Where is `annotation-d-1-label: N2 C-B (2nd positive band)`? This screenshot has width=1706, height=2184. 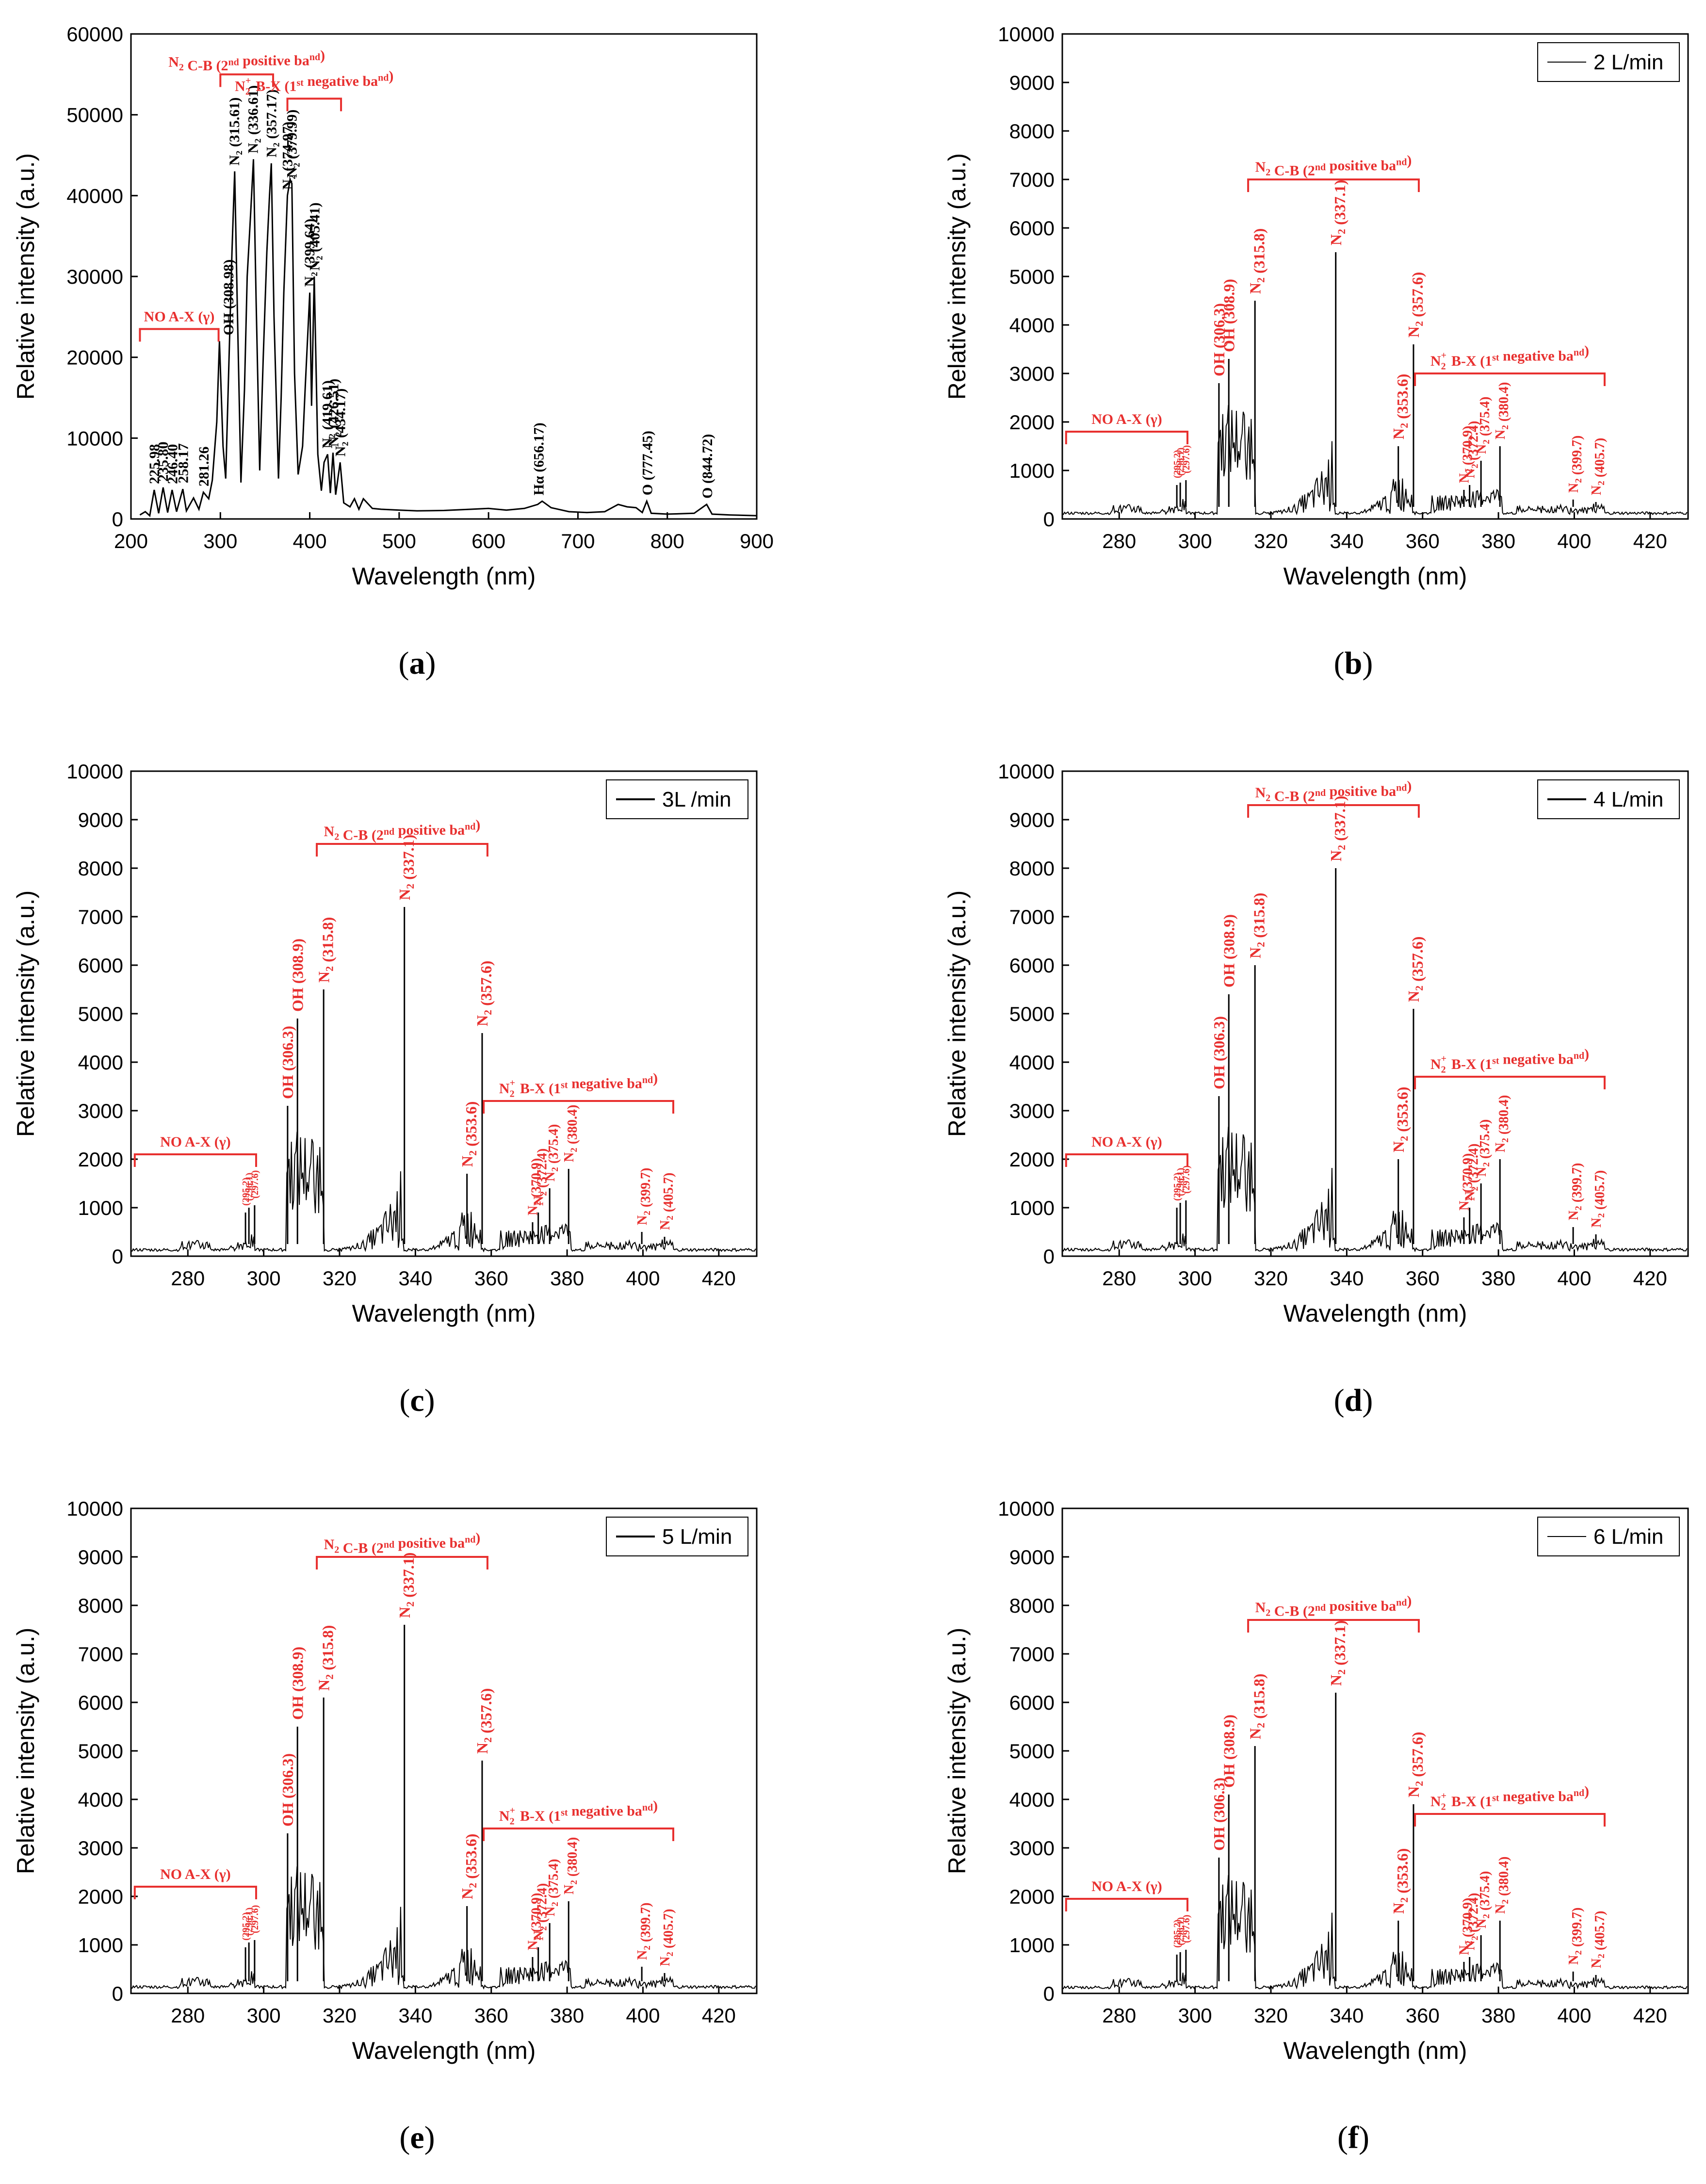 annotation-d-1-label: N2 C-B (2nd positive band) is located at coordinates (1333, 791).